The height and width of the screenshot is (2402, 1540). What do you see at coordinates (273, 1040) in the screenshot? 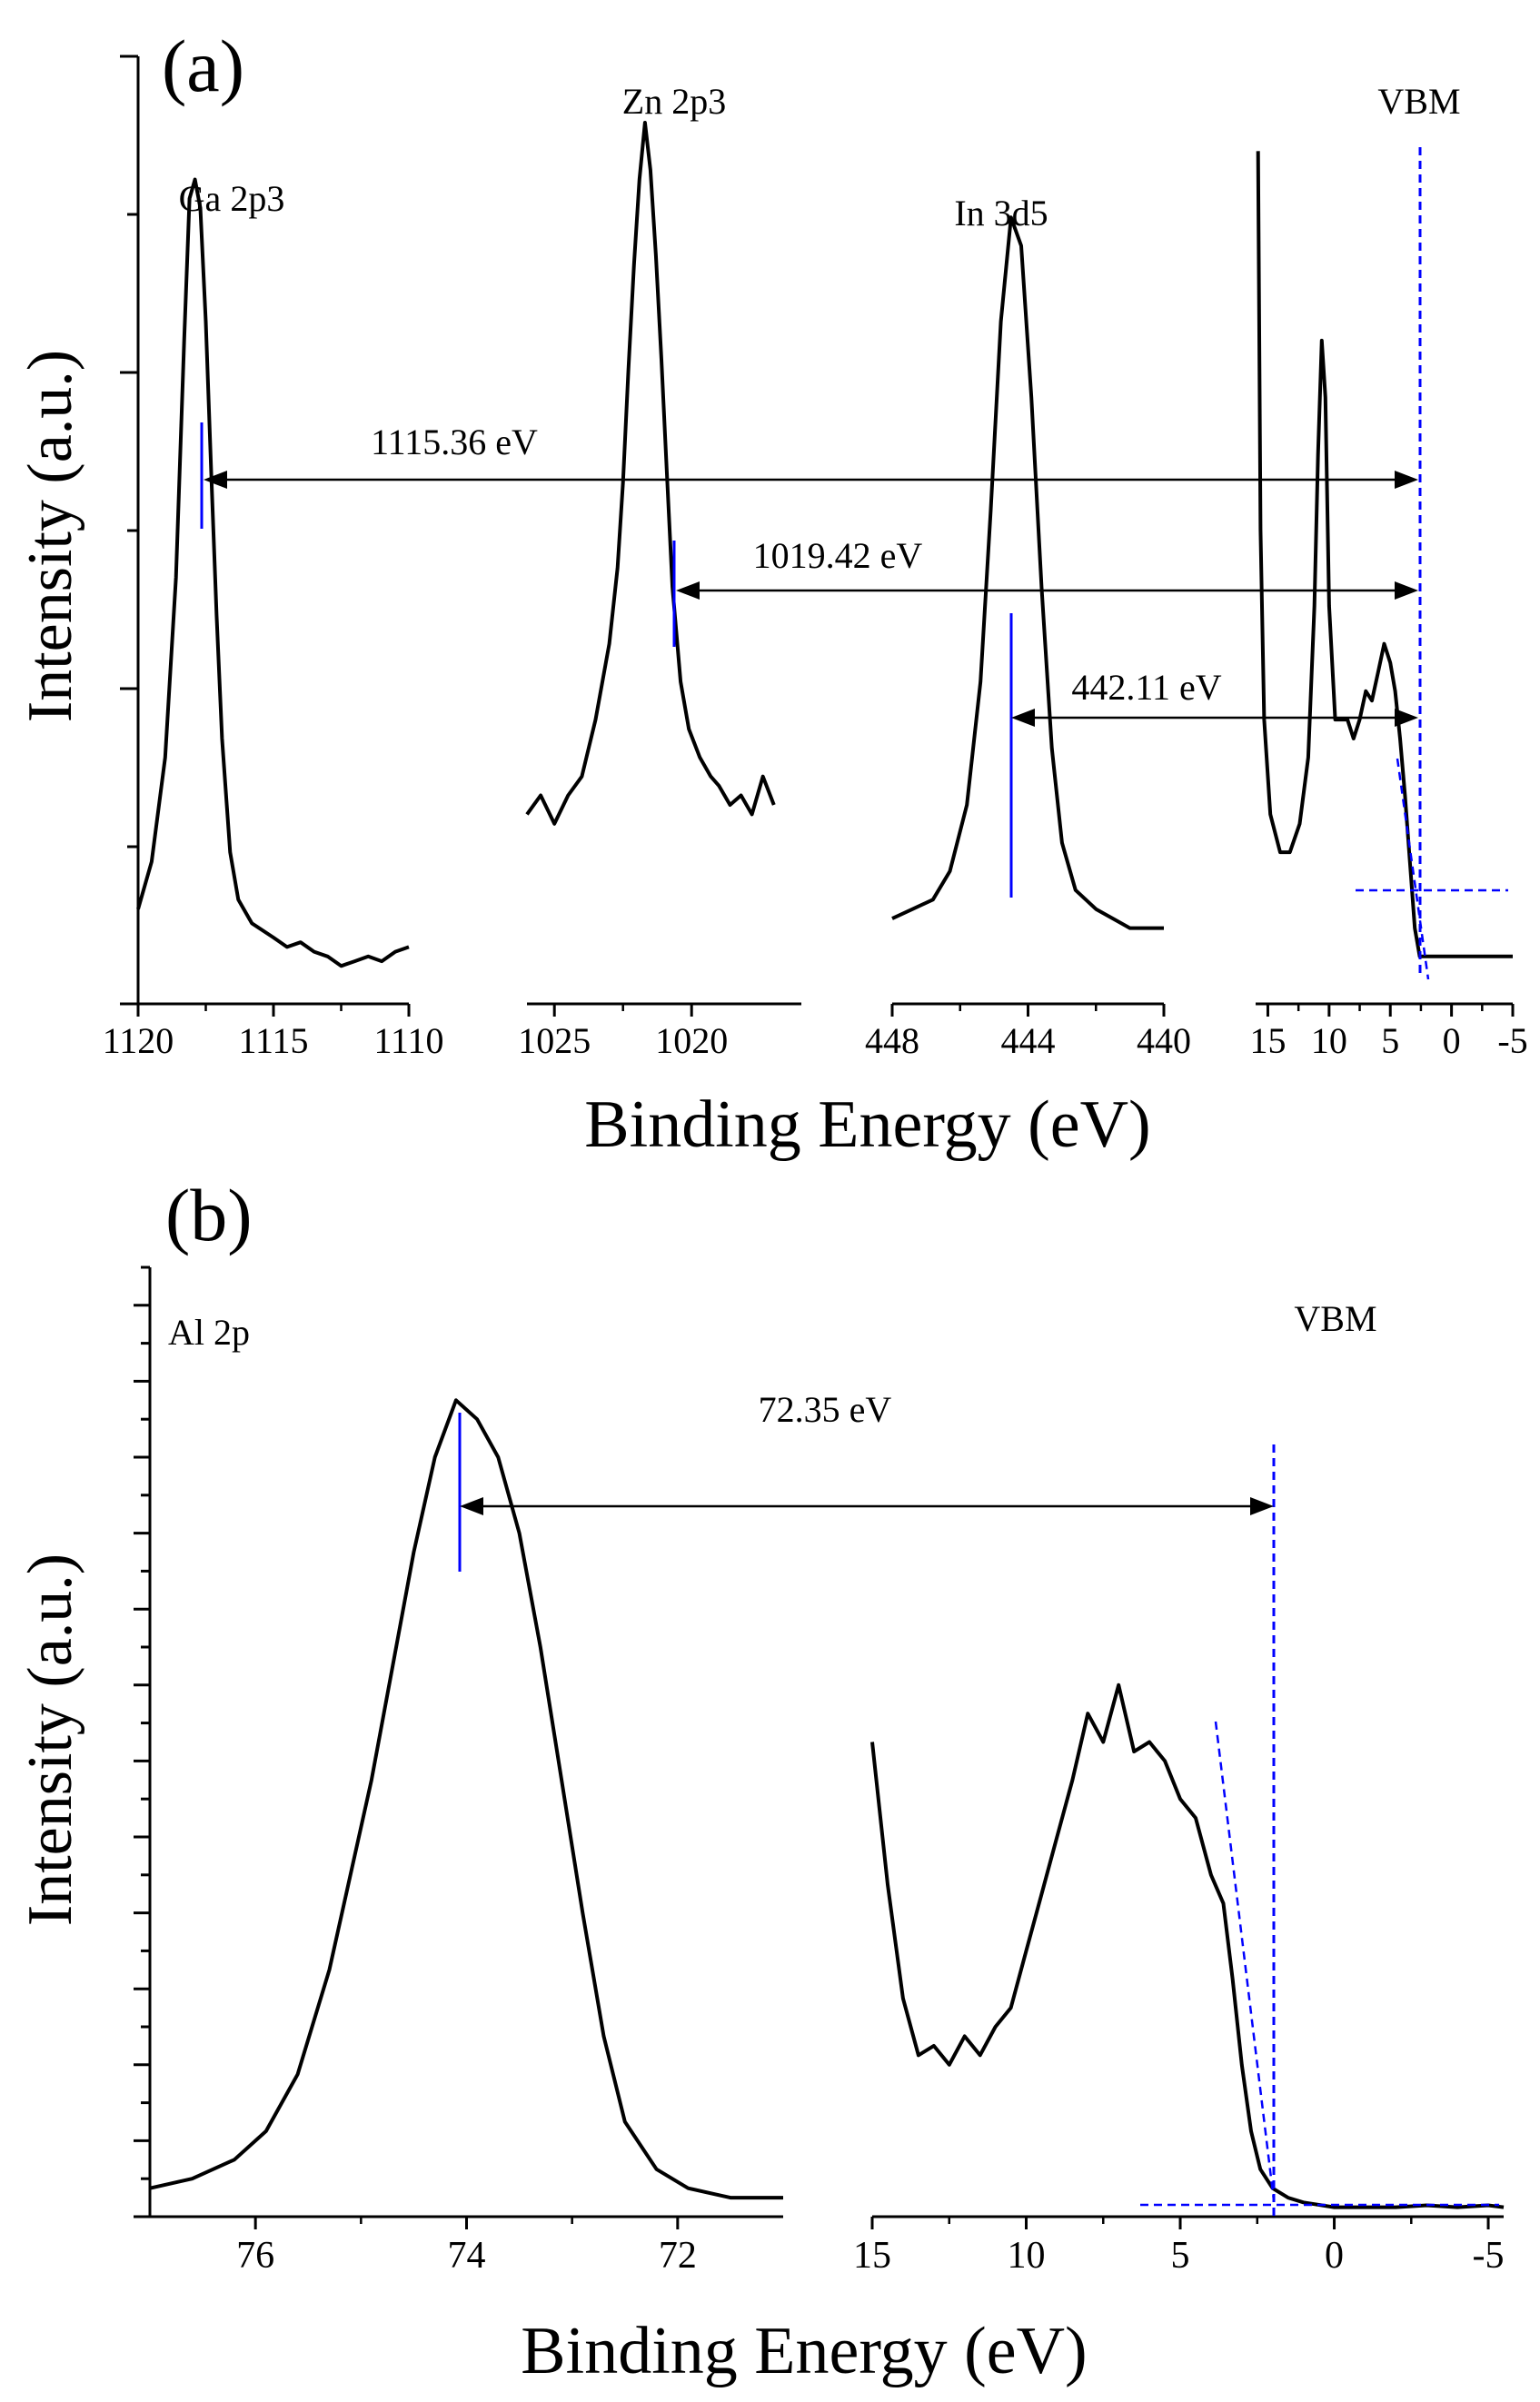
I see `x-tick-label: 1115` at bounding box center [273, 1040].